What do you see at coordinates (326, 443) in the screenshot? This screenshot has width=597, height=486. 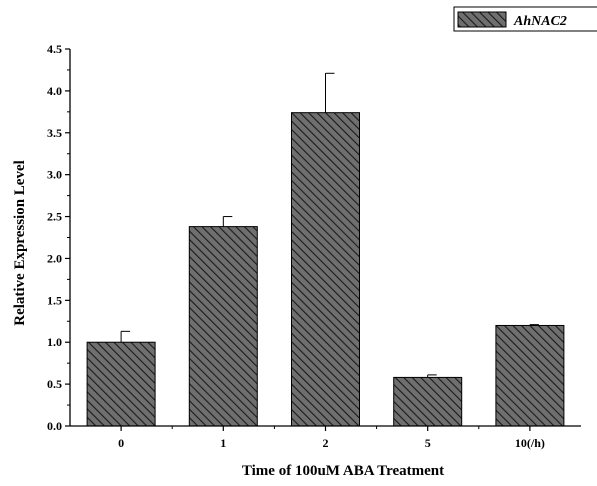 I see `x-tick-label: 2` at bounding box center [326, 443].